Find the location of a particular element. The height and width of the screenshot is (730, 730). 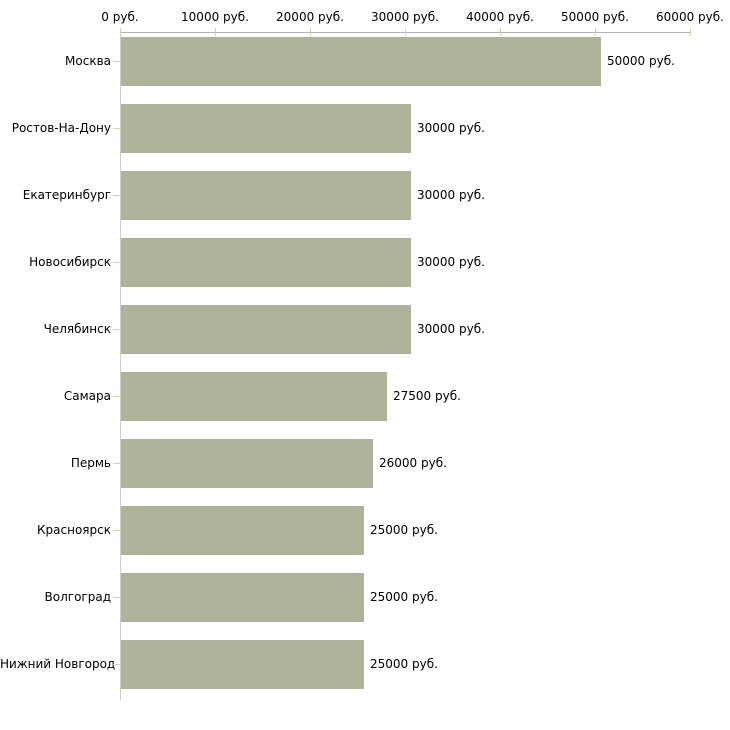

category-label: Москва is located at coordinates (88, 61).